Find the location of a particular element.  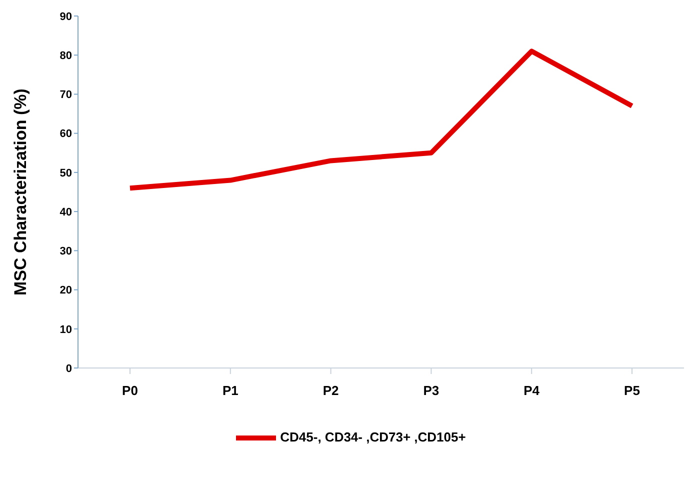

legend-label: CD45-, CD34- ,CD73+ ,CD105+ is located at coordinates (373, 436).